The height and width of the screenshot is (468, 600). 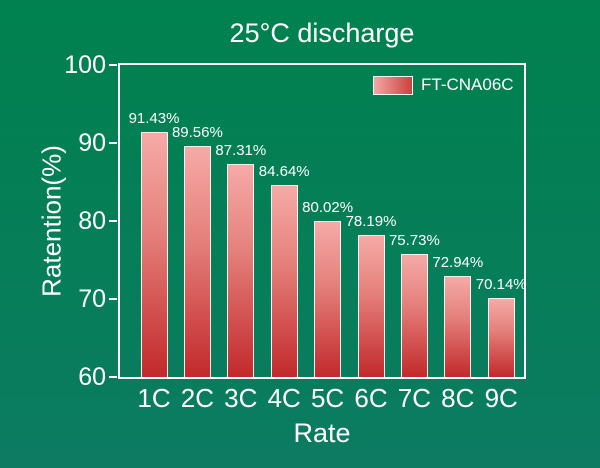 What do you see at coordinates (197, 133) in the screenshot?
I see `bar-value-label: 89.56%` at bounding box center [197, 133].